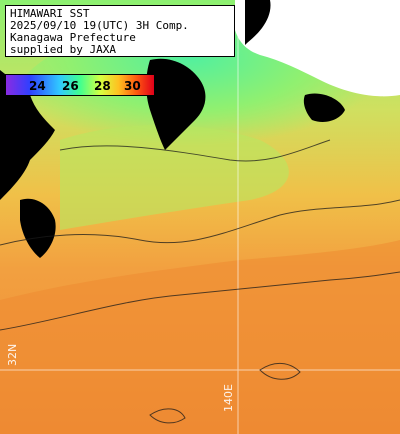 The width and height of the screenshot is (400, 434). Describe the element at coordinates (73, 37) in the screenshot. I see `title-line-3: Kanagawa Prefecture` at that location.